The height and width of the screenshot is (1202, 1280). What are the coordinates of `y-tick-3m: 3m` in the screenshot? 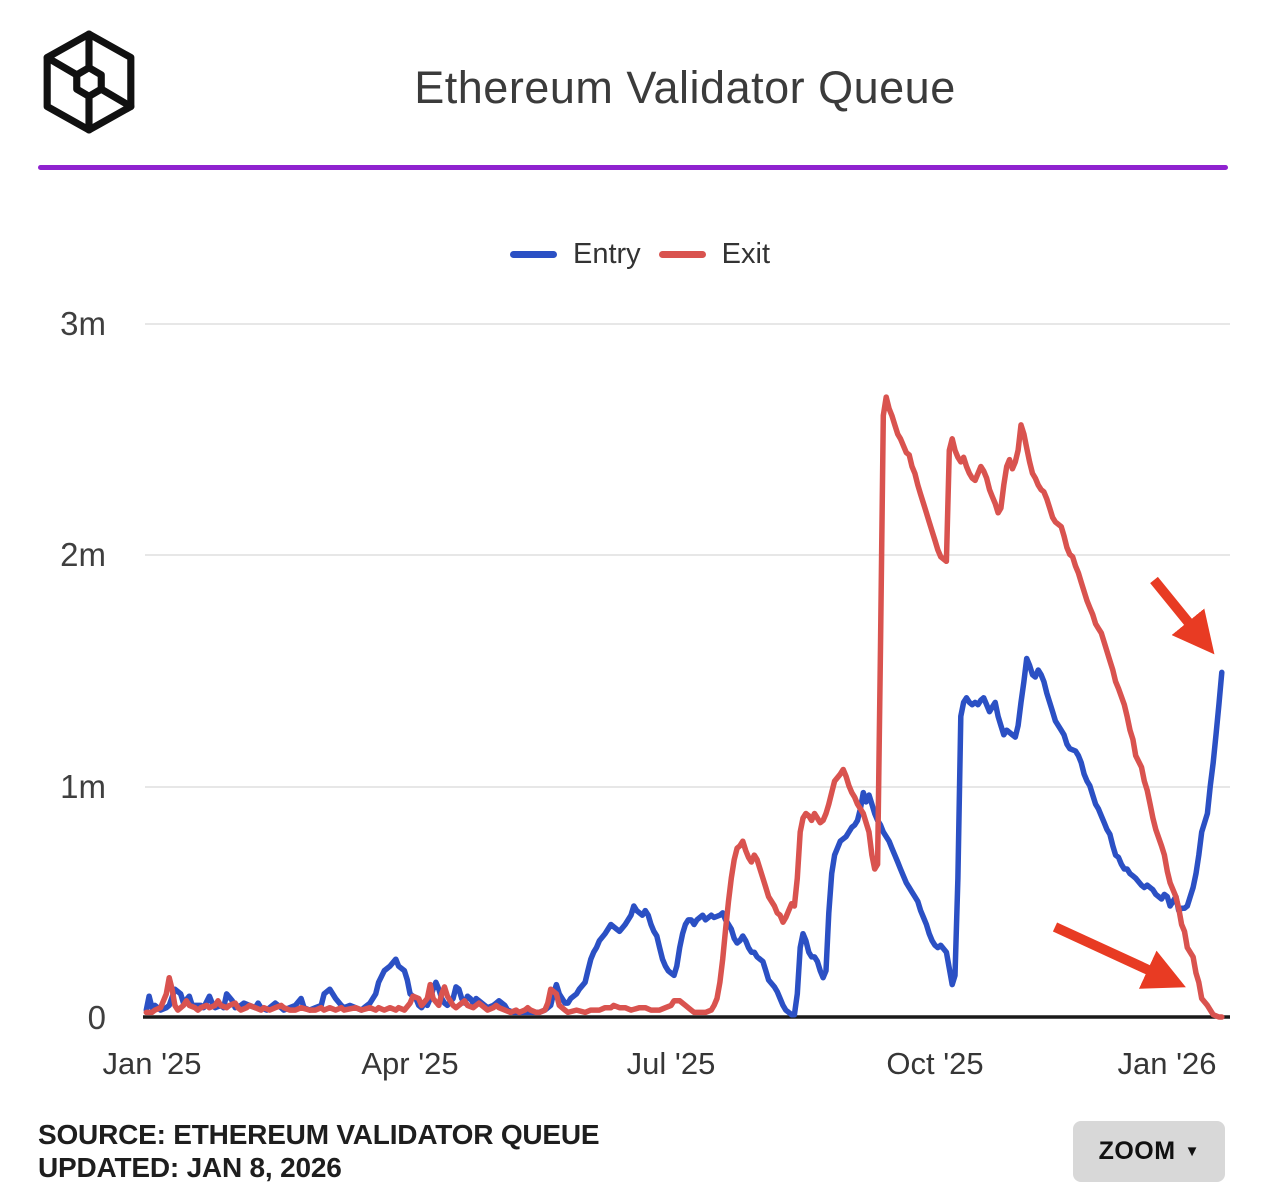 It's located at (83, 323).